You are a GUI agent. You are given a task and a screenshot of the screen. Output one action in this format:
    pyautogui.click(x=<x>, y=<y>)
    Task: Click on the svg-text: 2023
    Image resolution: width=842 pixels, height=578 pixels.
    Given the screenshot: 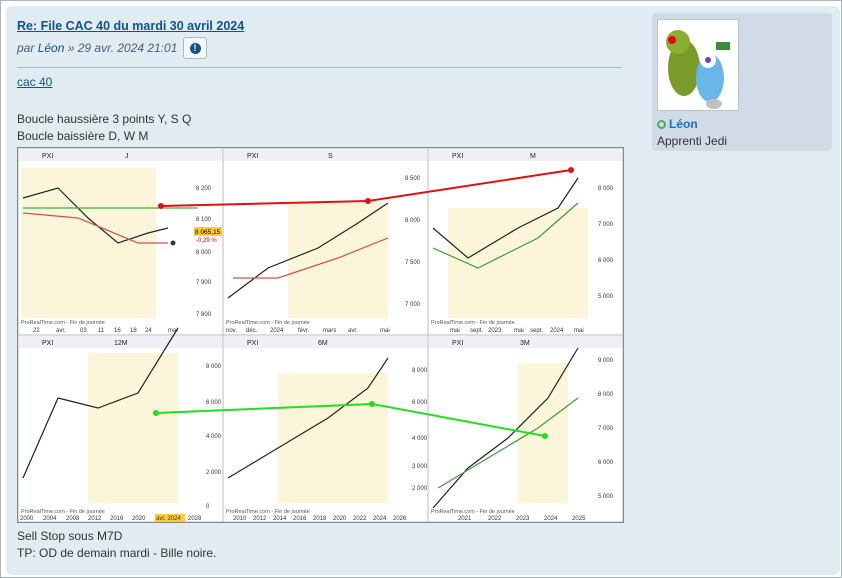 What is the action you would take?
    pyautogui.click(x=495, y=331)
    